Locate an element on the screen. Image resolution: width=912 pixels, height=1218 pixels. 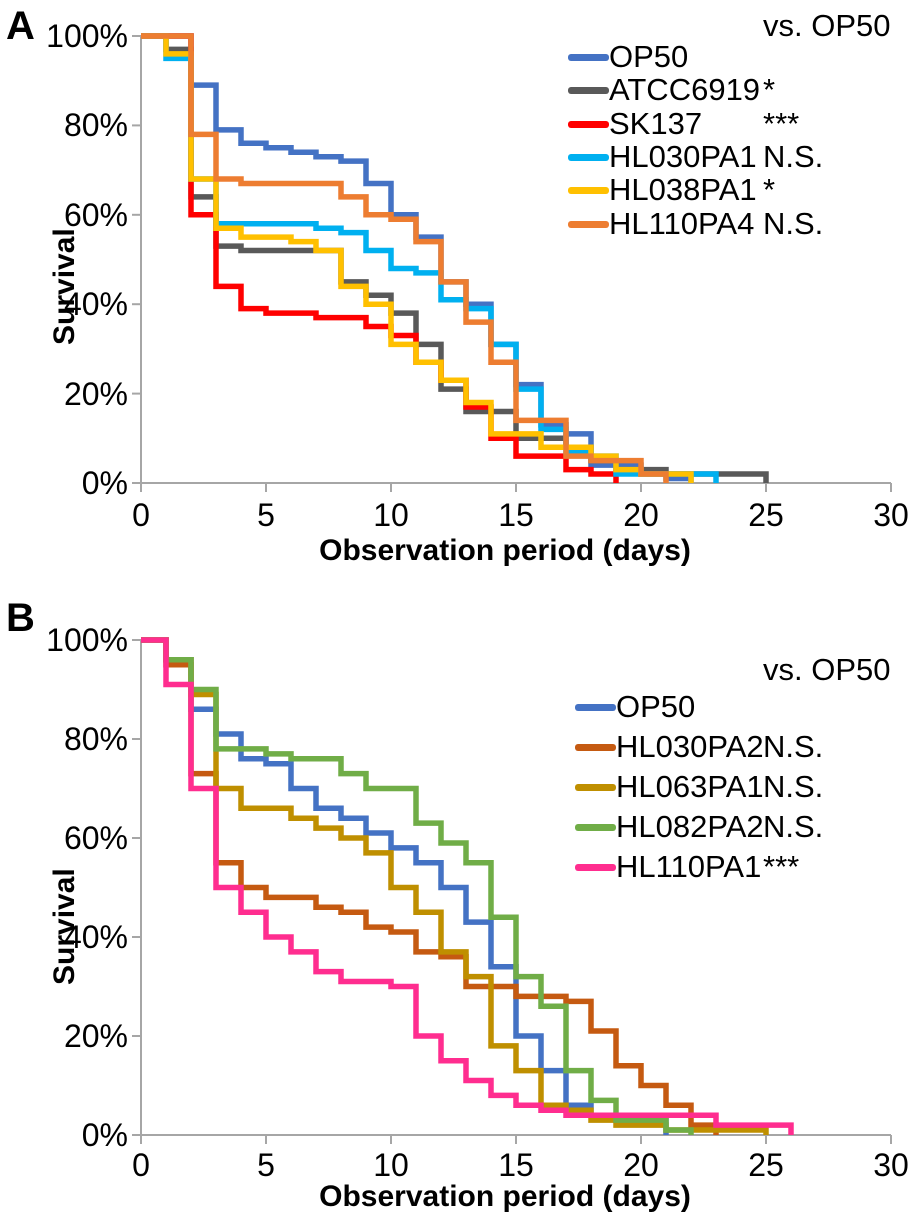
legend-label: SK137 is located at coordinates (656, 123).